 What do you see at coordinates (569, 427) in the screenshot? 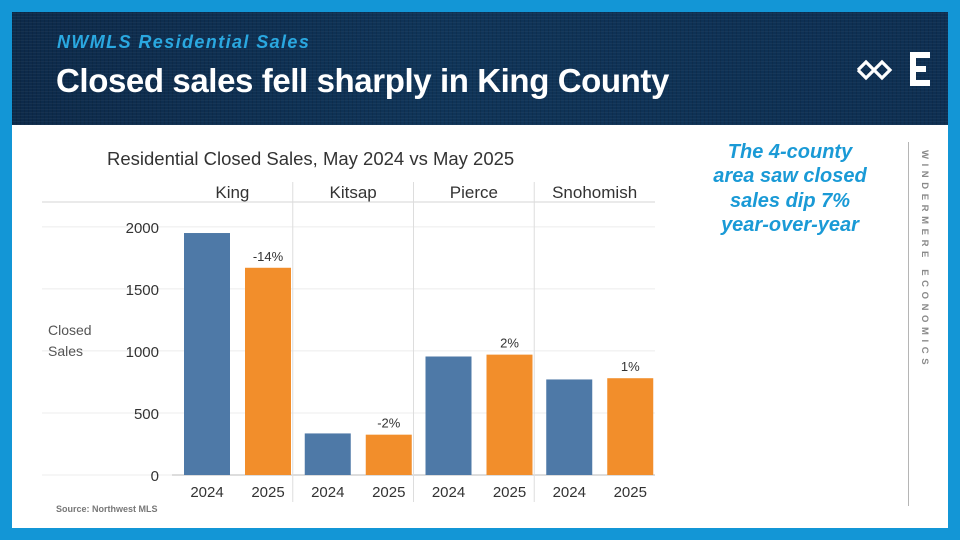
I see `bar-snohomish-2024` at bounding box center [569, 427].